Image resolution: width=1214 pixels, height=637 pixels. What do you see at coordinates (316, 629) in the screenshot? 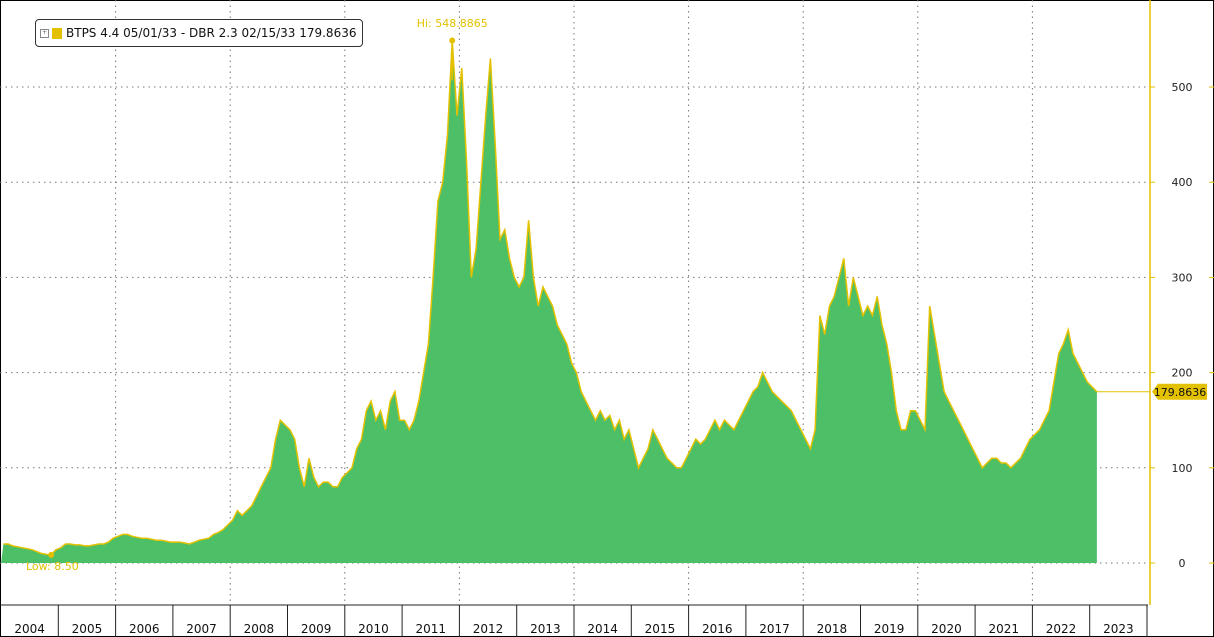
I see `x-tick-label: 2009` at bounding box center [316, 629].